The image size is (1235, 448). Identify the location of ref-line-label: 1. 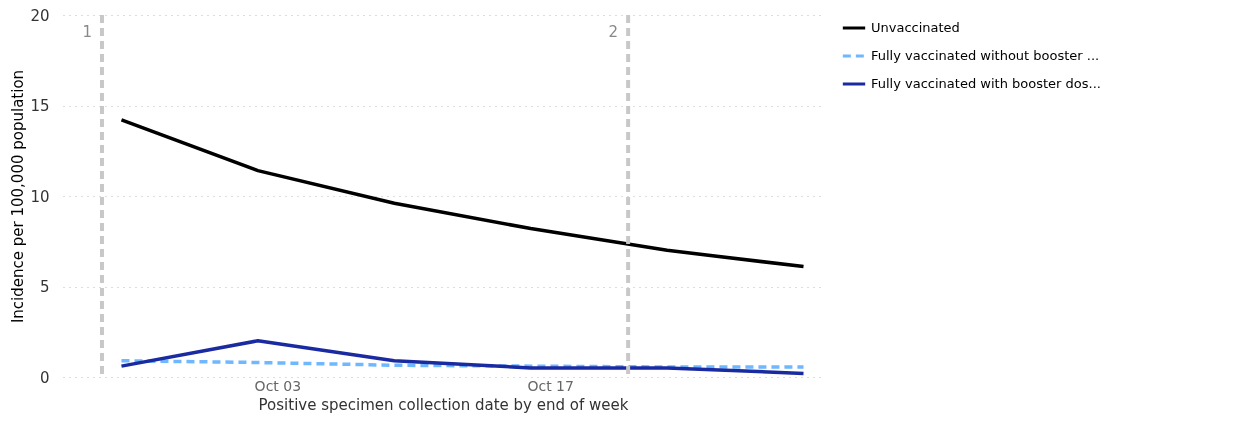
(87, 32).